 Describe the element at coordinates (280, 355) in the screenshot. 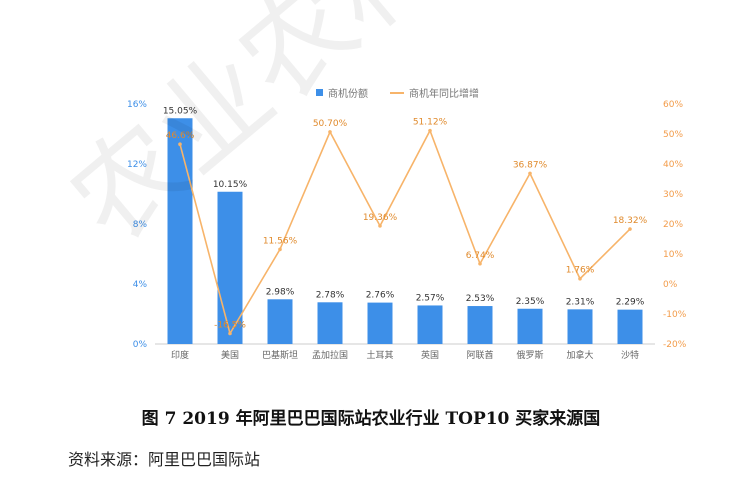

I see `x-tick-label: 巴基斯坦` at that location.